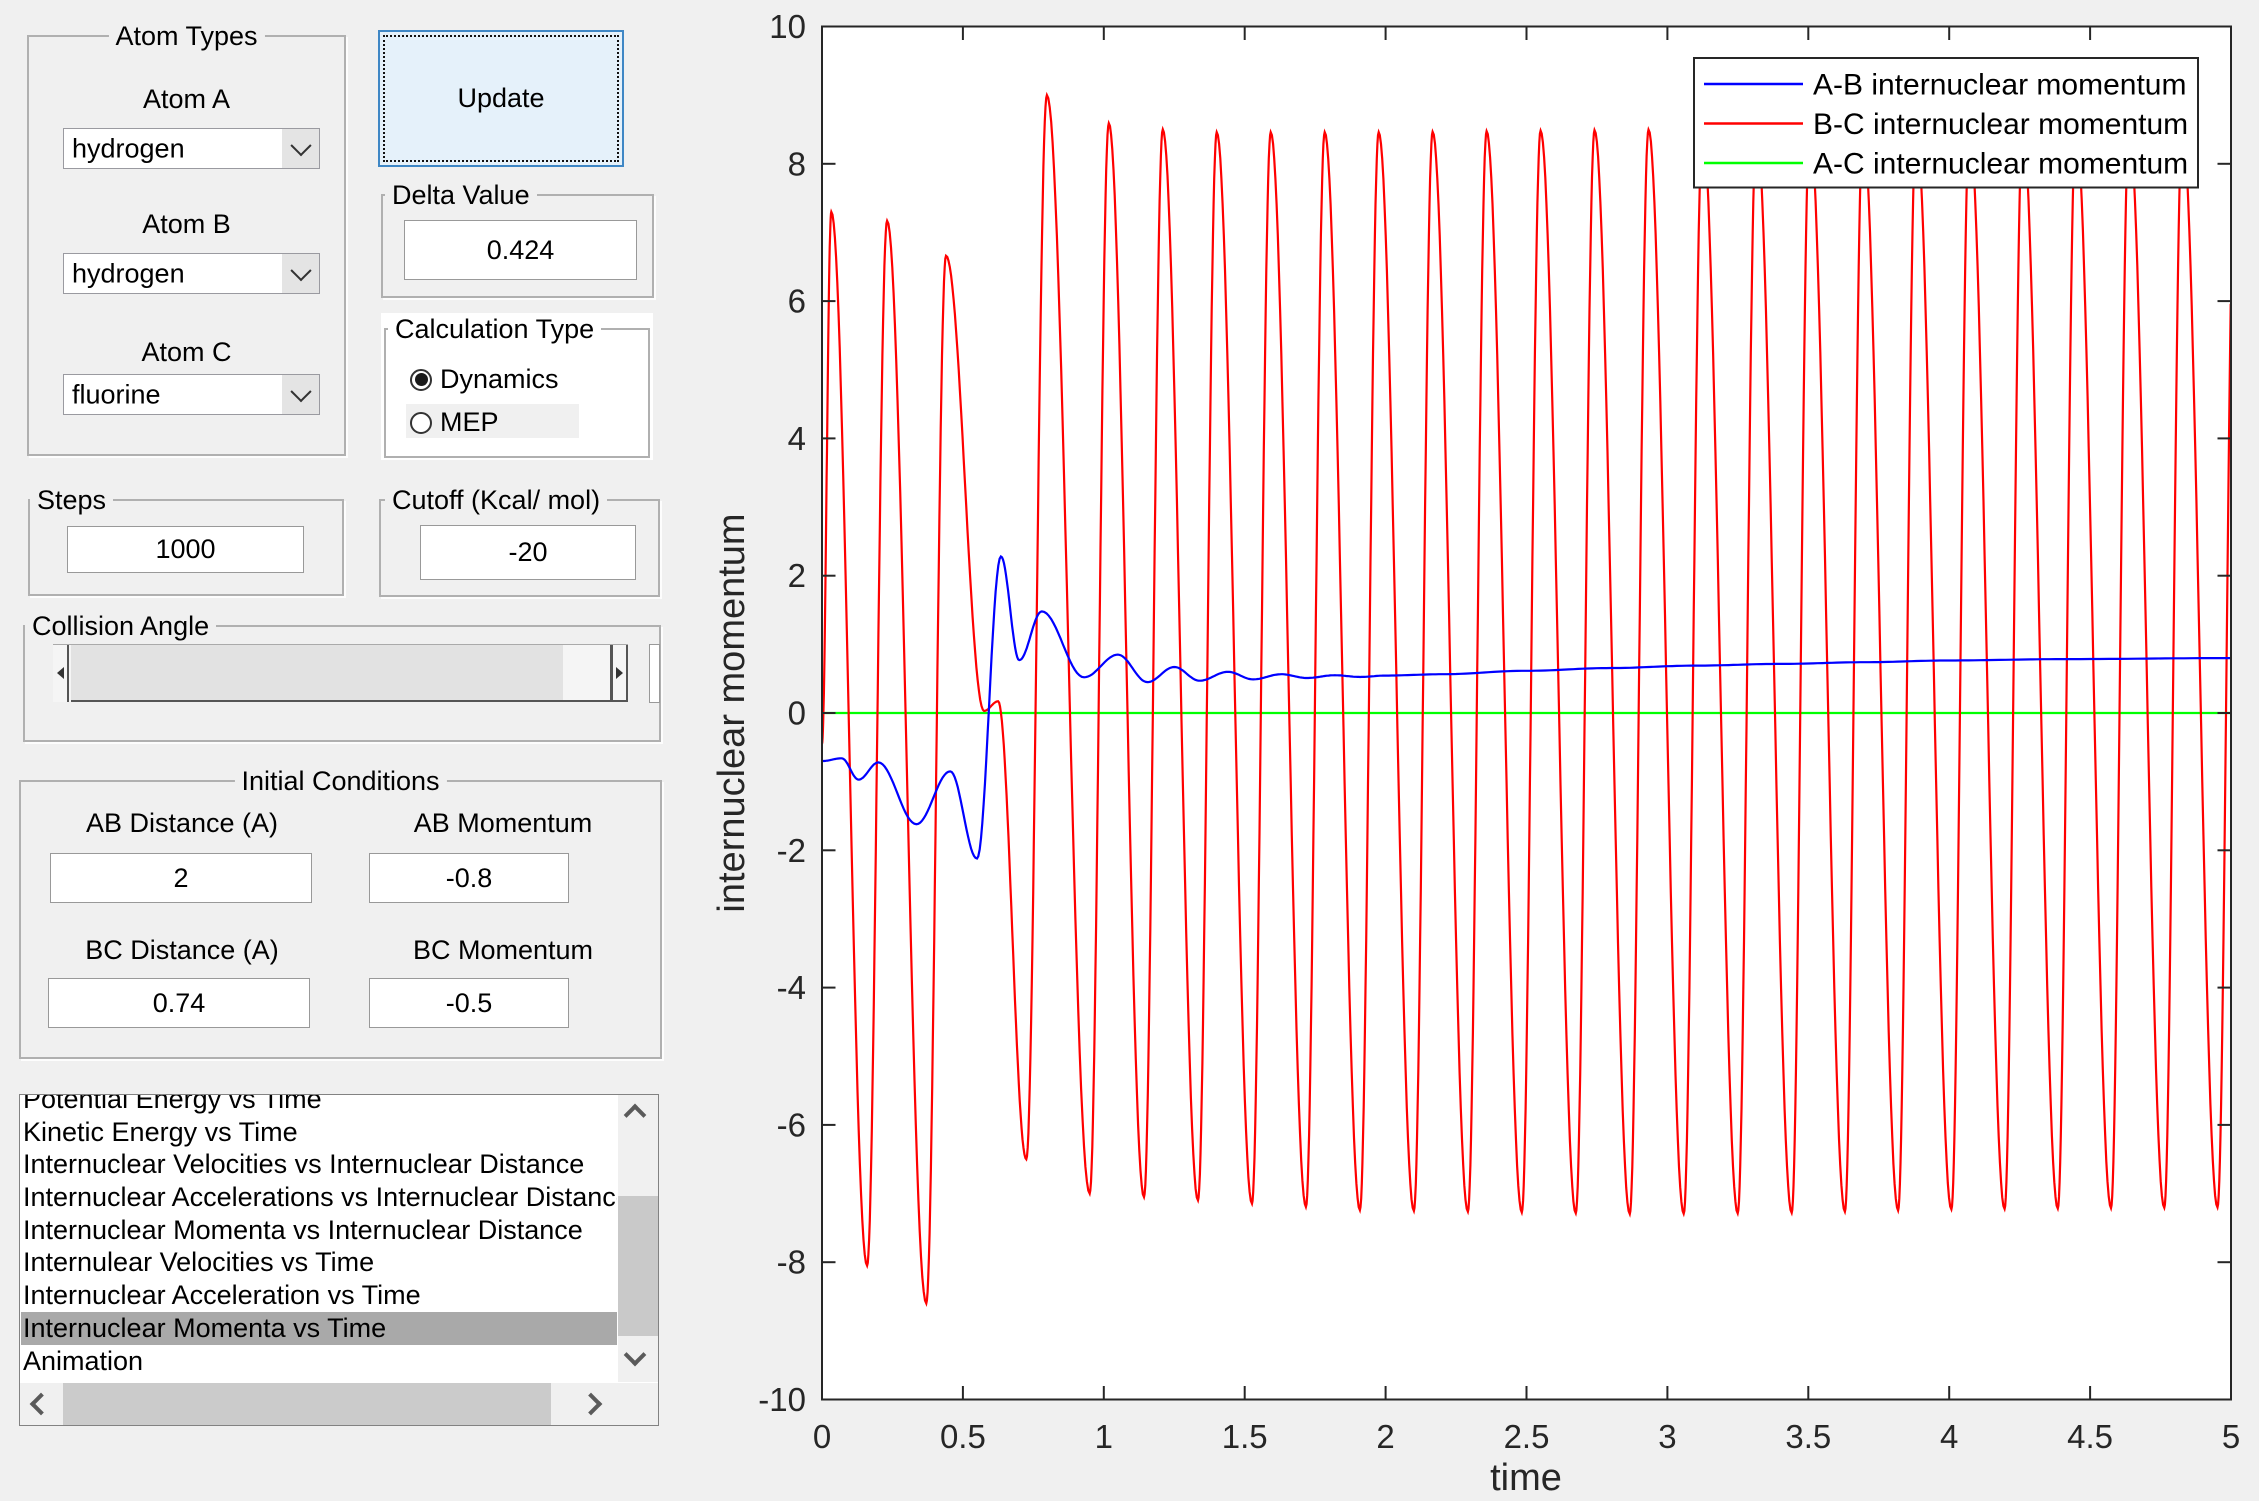  Describe the element at coordinates (791, 850) in the screenshot. I see `svg-text: -2` at that location.